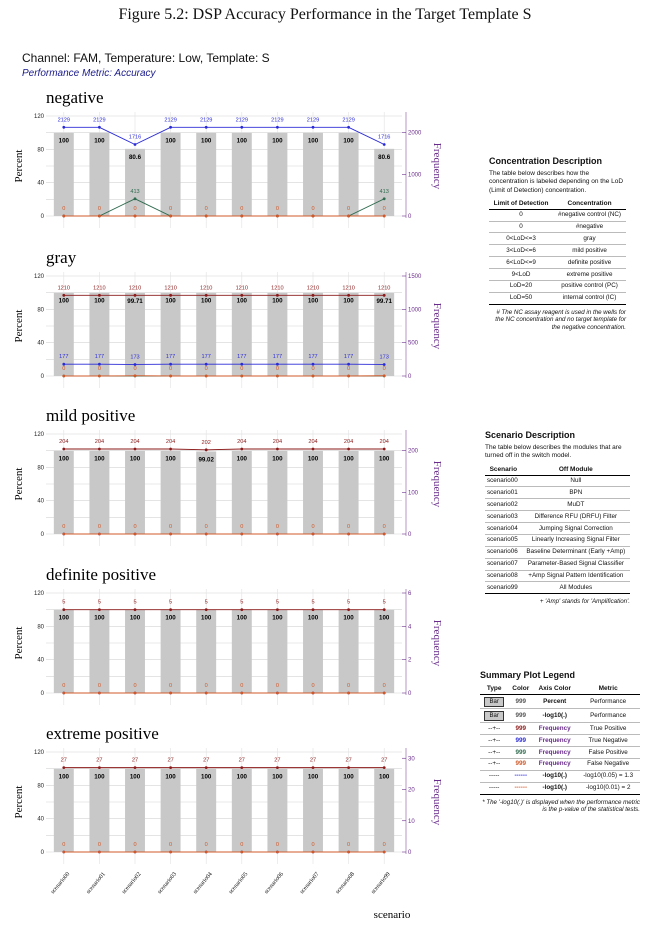  Describe the element at coordinates (589, 286) in the screenshot. I see `concentration-cell: positive control (PC)` at that location.